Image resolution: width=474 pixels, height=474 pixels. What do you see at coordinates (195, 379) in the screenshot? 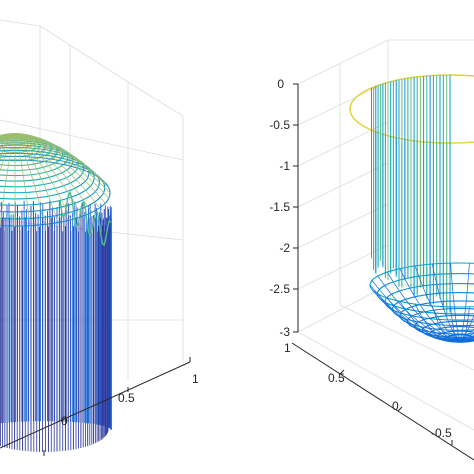
I see `left-x-tick-2: 1` at bounding box center [195, 379].